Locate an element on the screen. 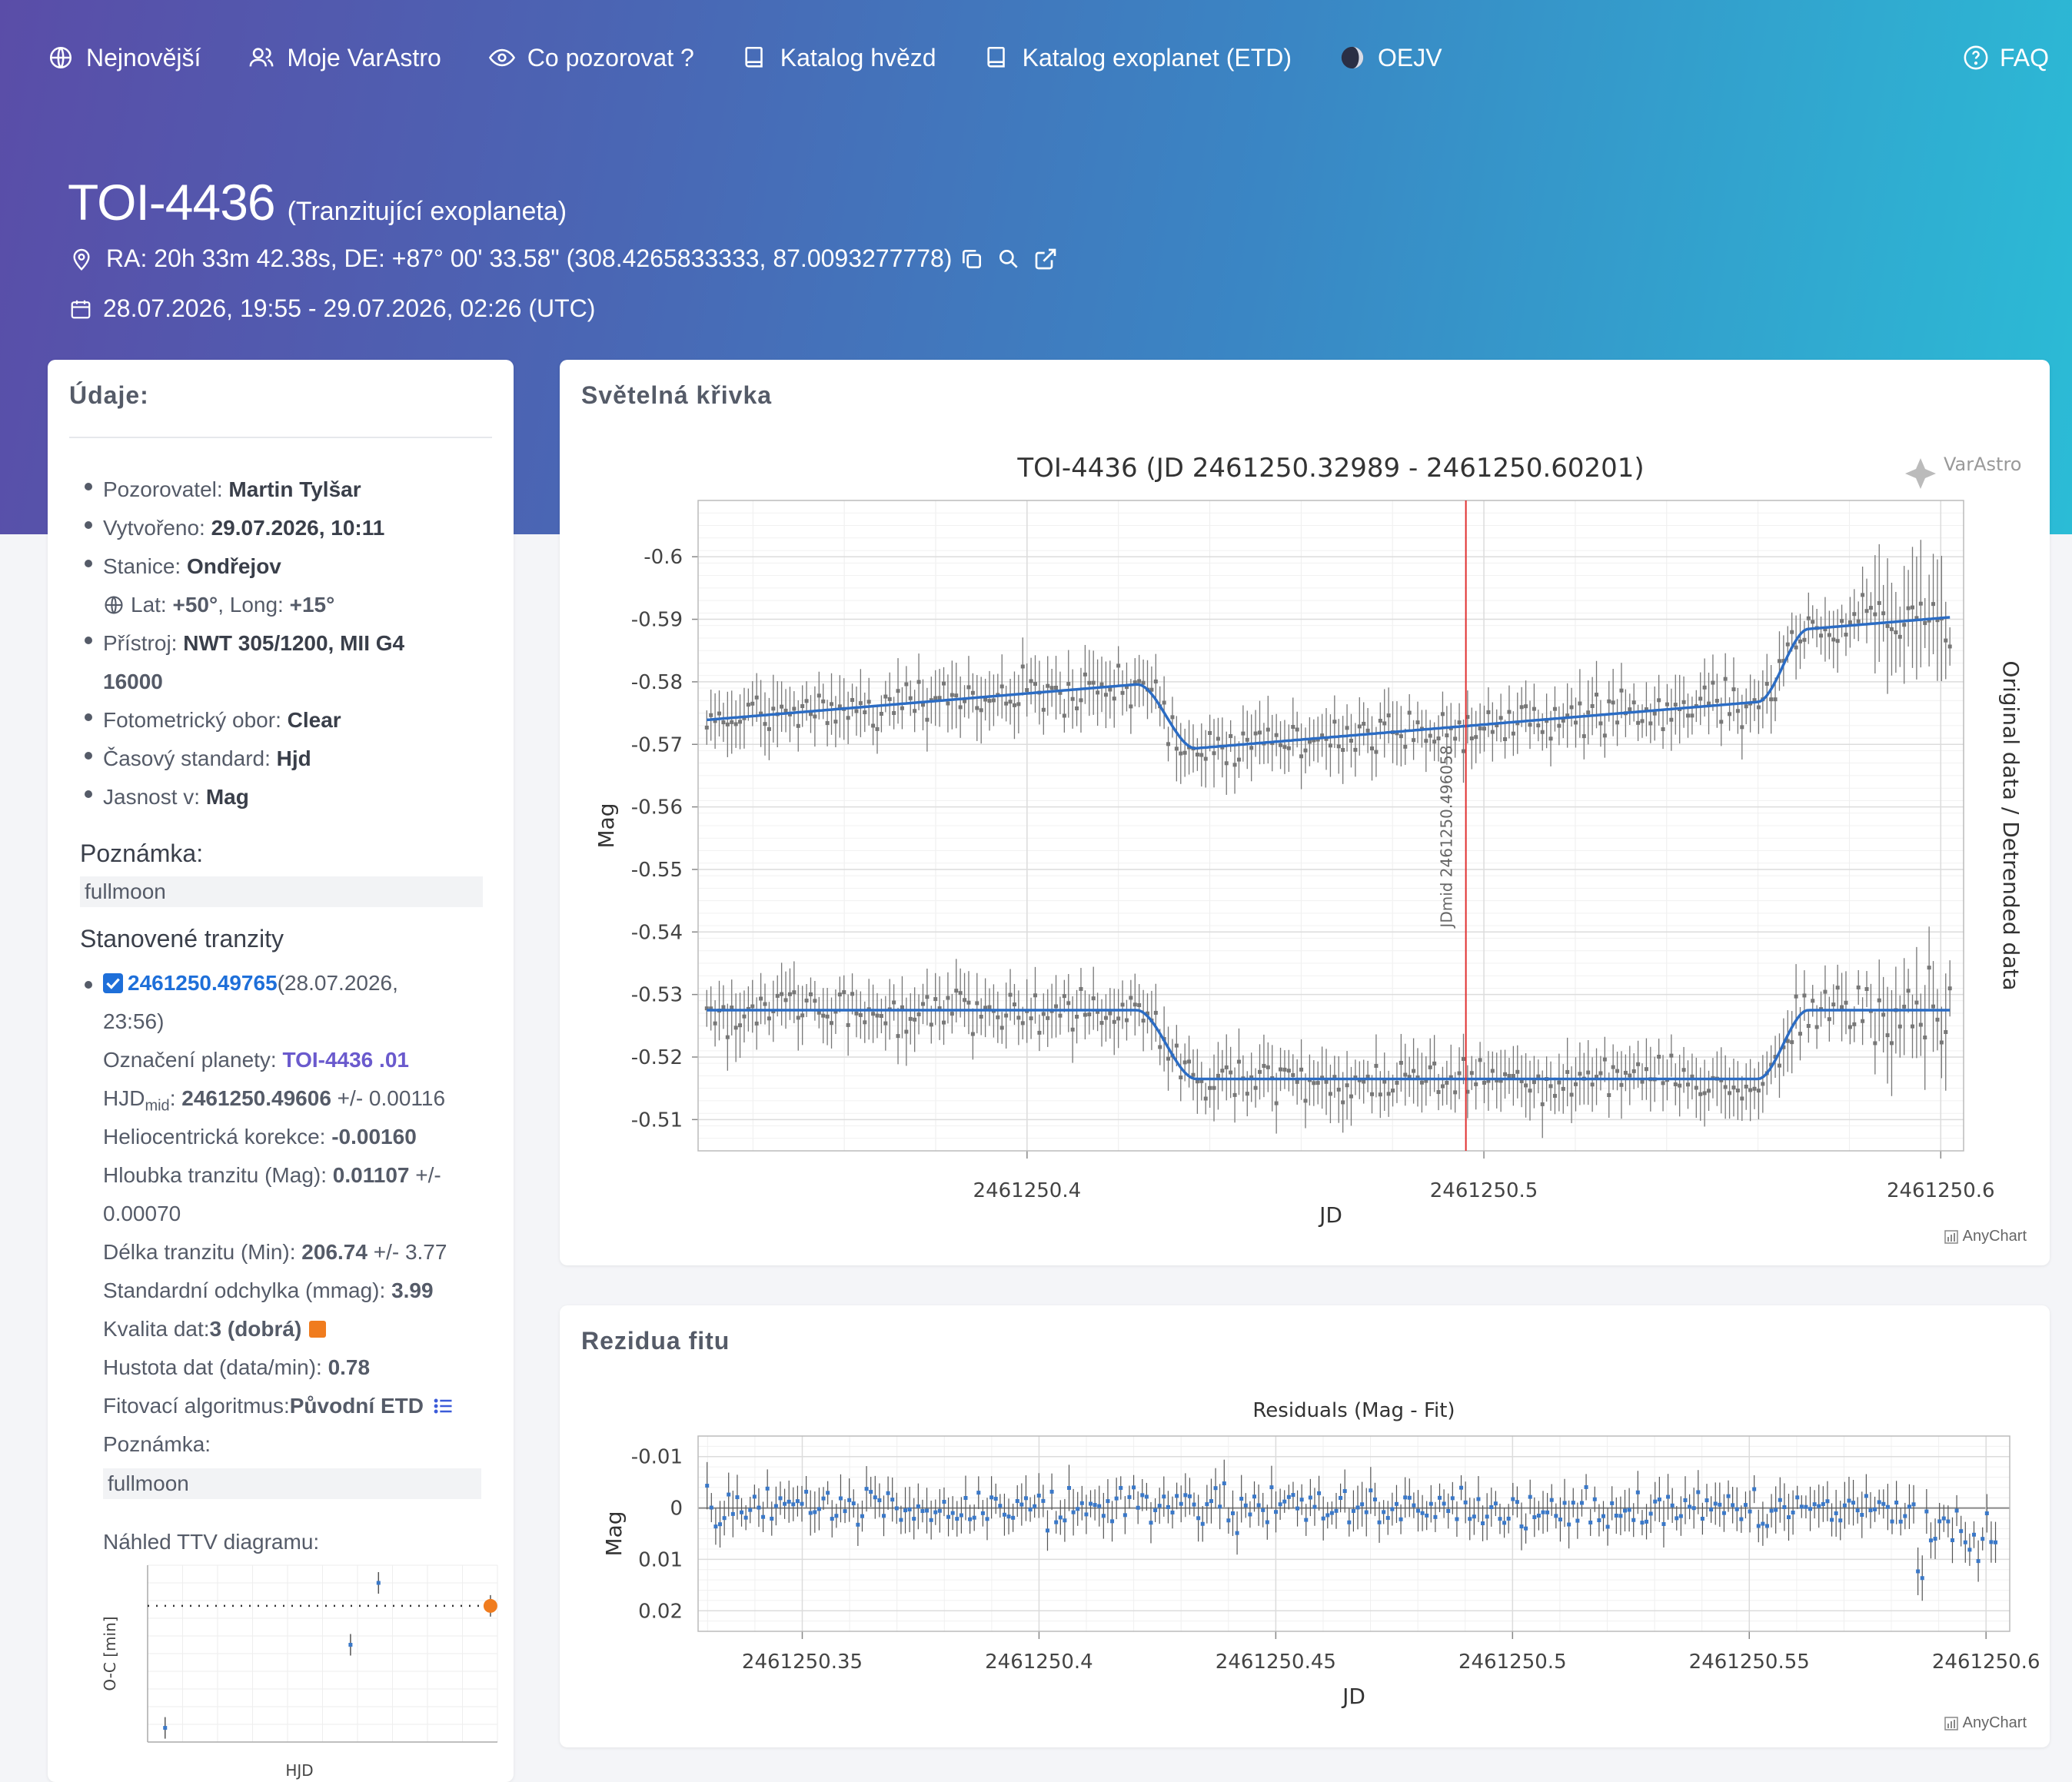 The height and width of the screenshot is (1782, 2072). search-icon is located at coordinates (1009, 259).